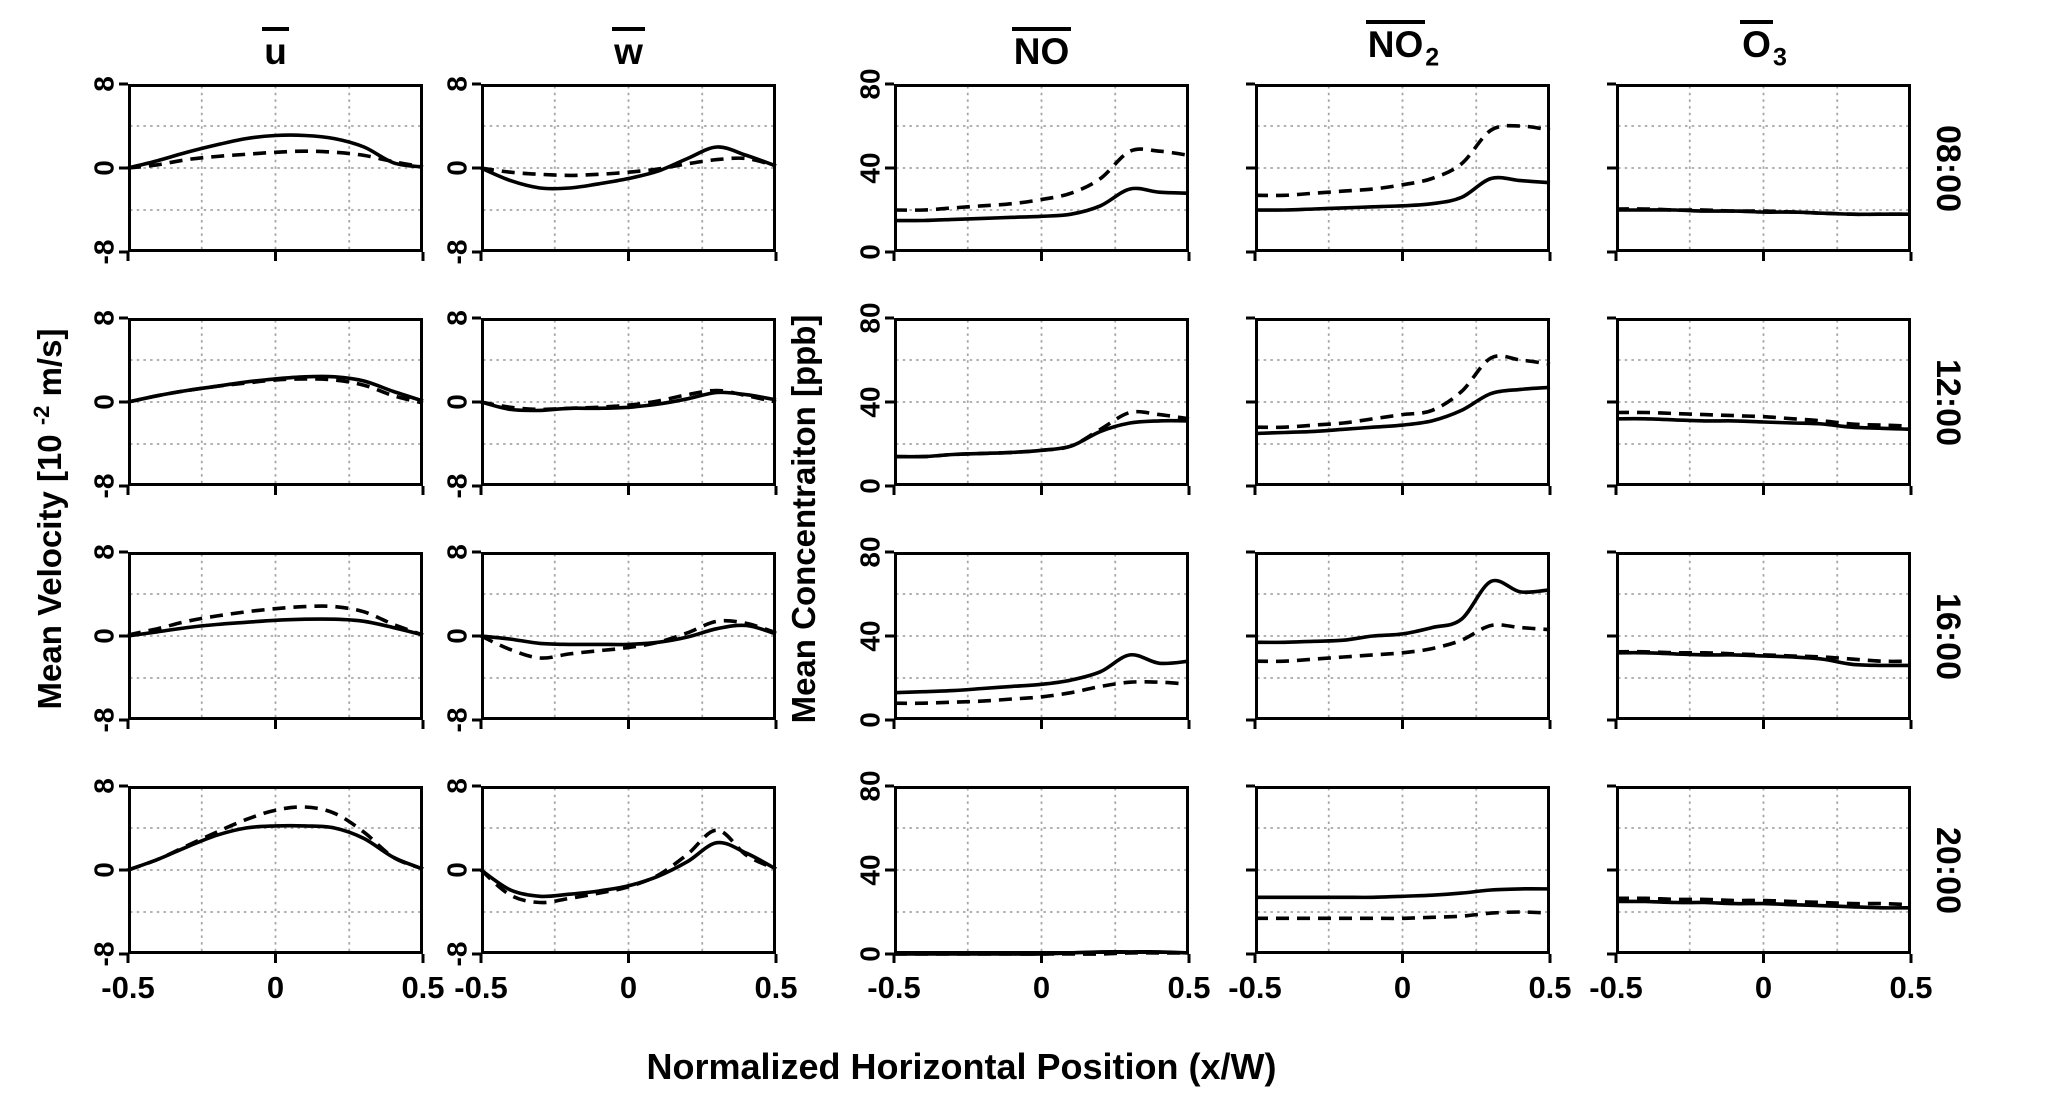  I want to click on panel-NO-2000: 80 40 0 -0.5 0 0.5, so click(1033, 887).